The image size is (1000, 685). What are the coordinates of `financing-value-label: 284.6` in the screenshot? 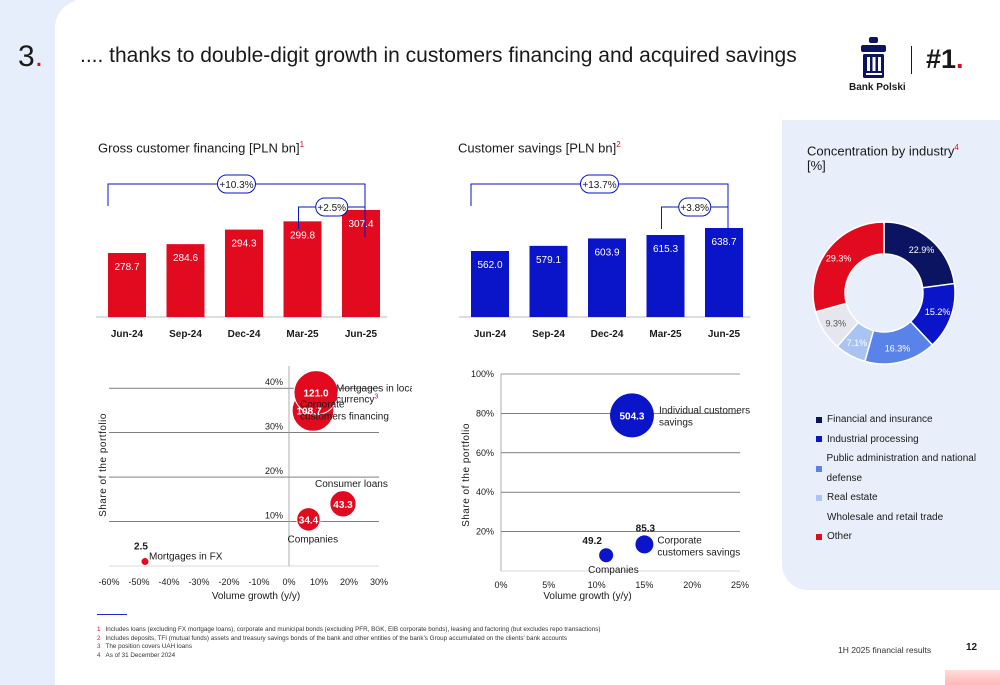 It's located at (185, 258).